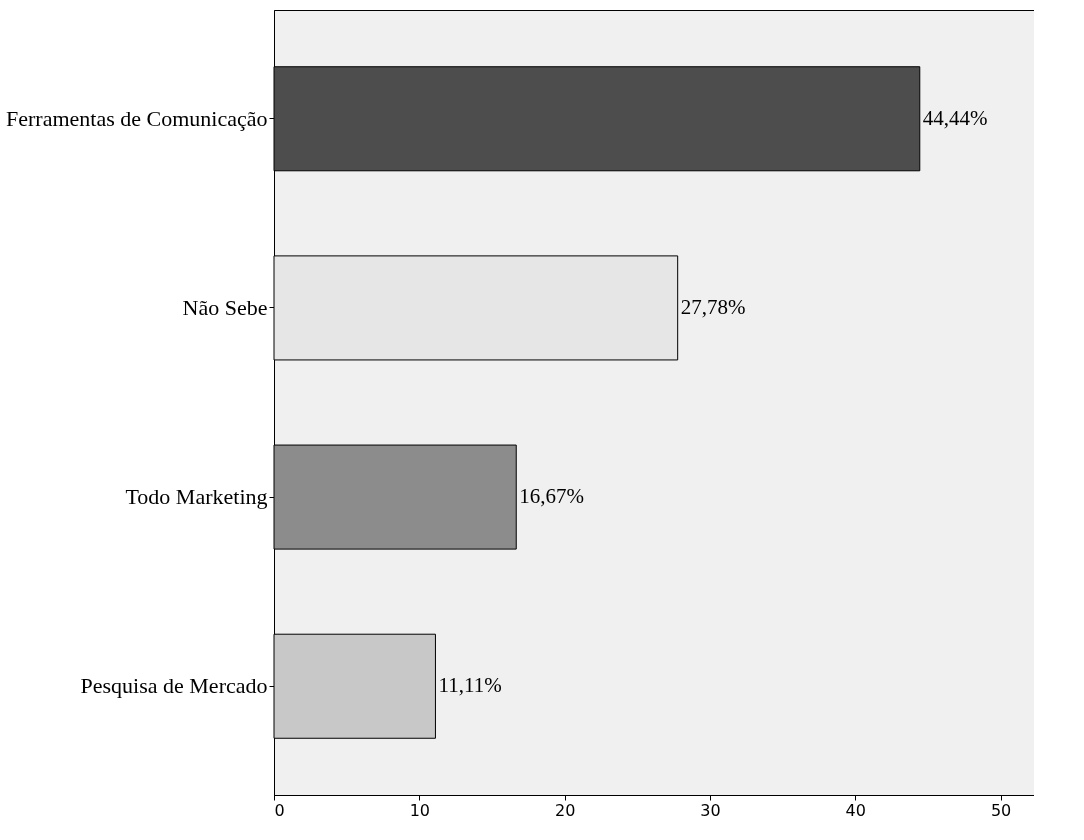  What do you see at coordinates (196, 497) in the screenshot?
I see `y-tick-label: Todo Marketing` at bounding box center [196, 497].